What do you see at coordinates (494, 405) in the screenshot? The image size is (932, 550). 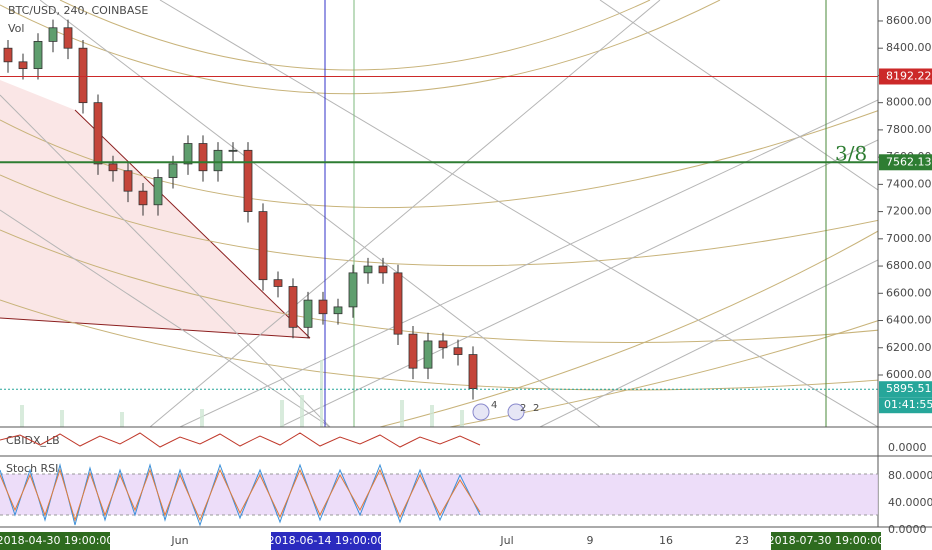 I see `event-count: 4` at bounding box center [494, 405].